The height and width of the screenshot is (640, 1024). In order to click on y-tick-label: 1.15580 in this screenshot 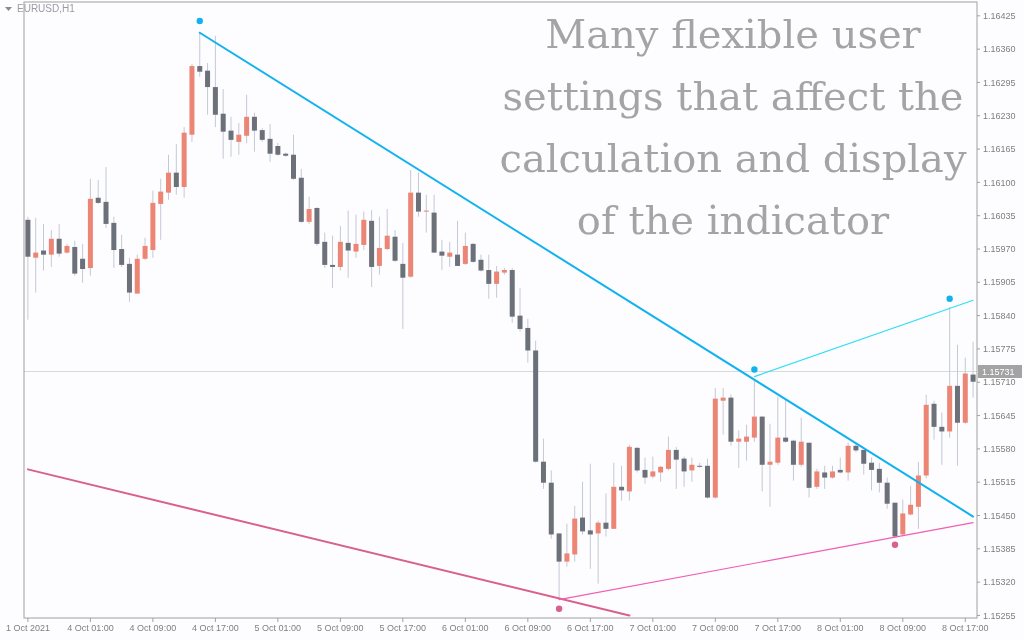, I will do `click(999, 449)`.